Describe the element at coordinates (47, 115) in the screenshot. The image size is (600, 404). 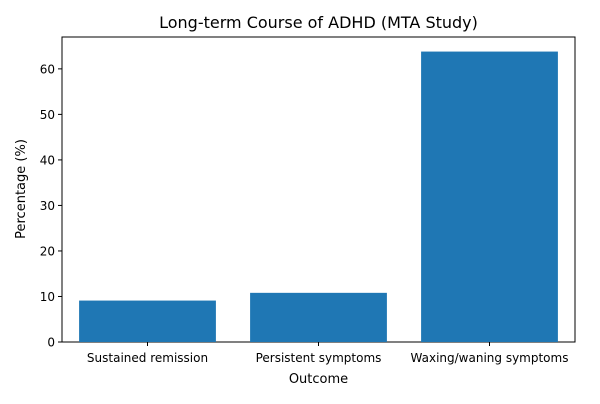
I see `y-tick-label: 50` at that location.